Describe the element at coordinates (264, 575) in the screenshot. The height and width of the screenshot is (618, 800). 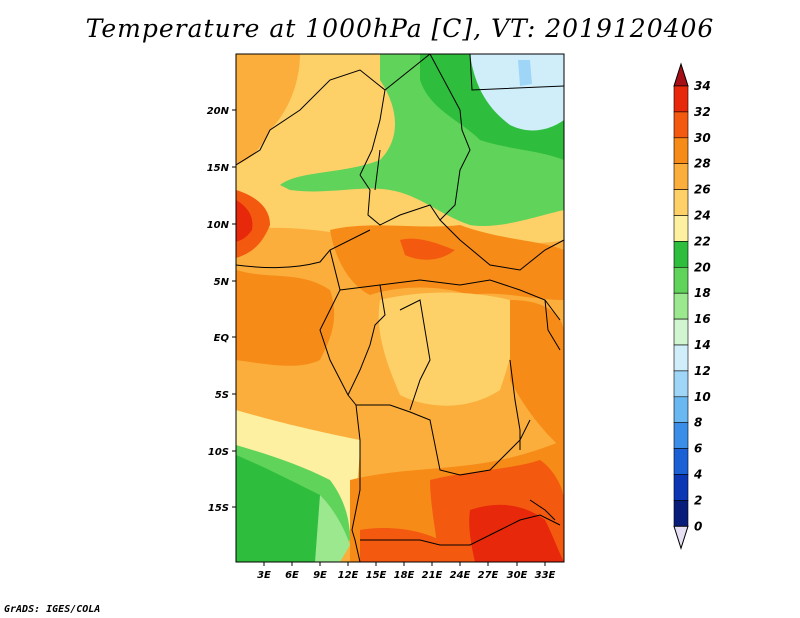
I see `lon-label: 3E` at that location.